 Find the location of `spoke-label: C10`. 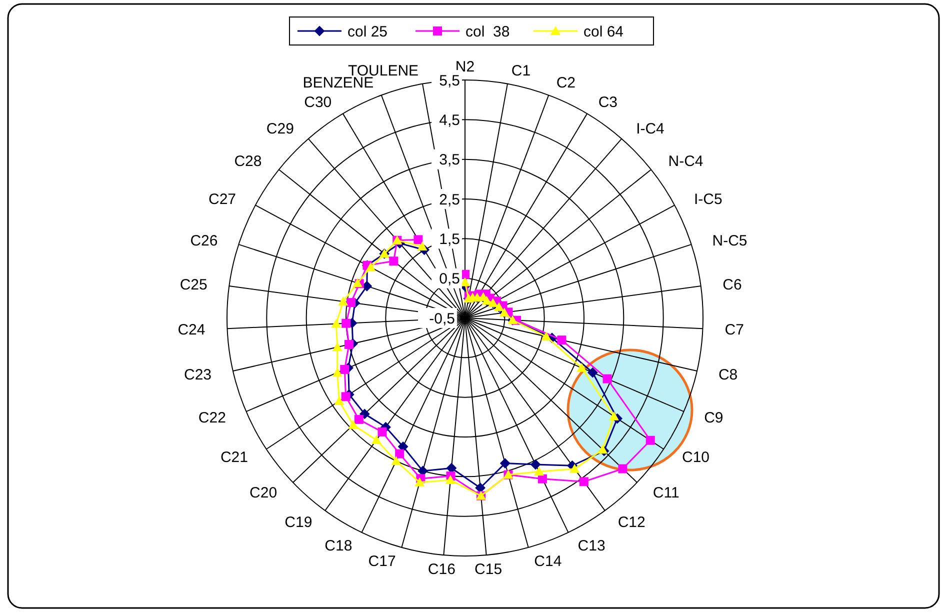

spoke-label: C10 is located at coordinates (696, 457).